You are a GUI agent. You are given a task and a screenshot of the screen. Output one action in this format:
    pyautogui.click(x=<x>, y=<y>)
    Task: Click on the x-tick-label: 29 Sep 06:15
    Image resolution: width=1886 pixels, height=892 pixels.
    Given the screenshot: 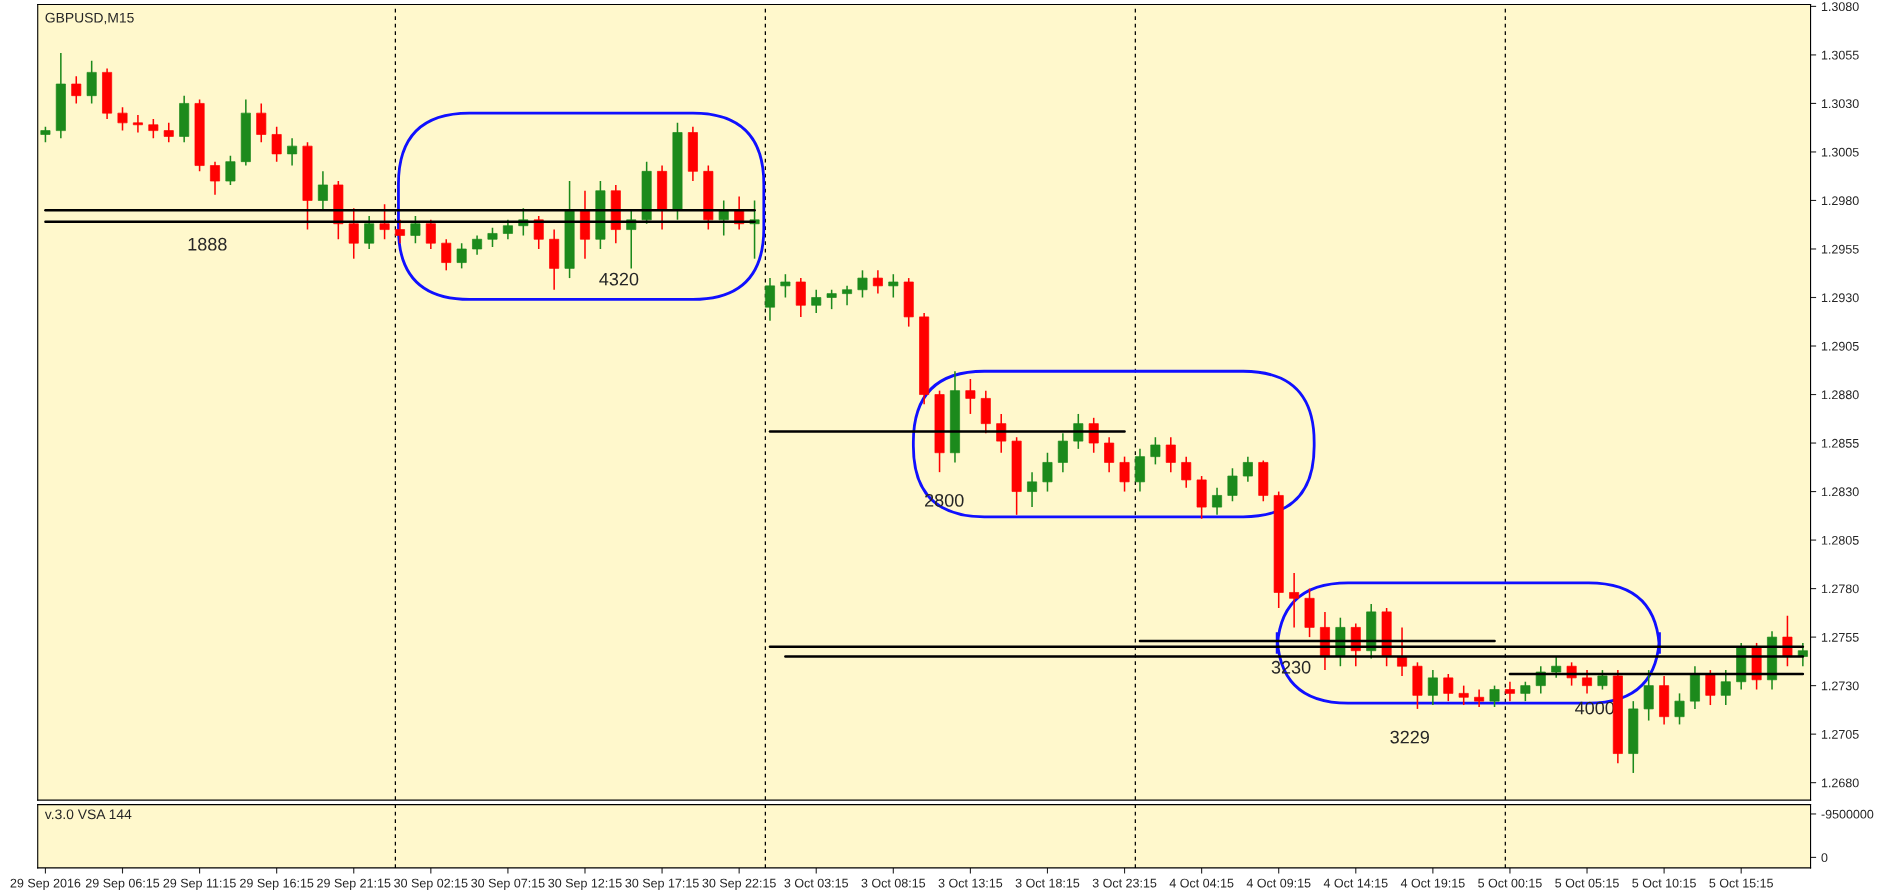 What is the action you would take?
    pyautogui.click(x=122, y=884)
    